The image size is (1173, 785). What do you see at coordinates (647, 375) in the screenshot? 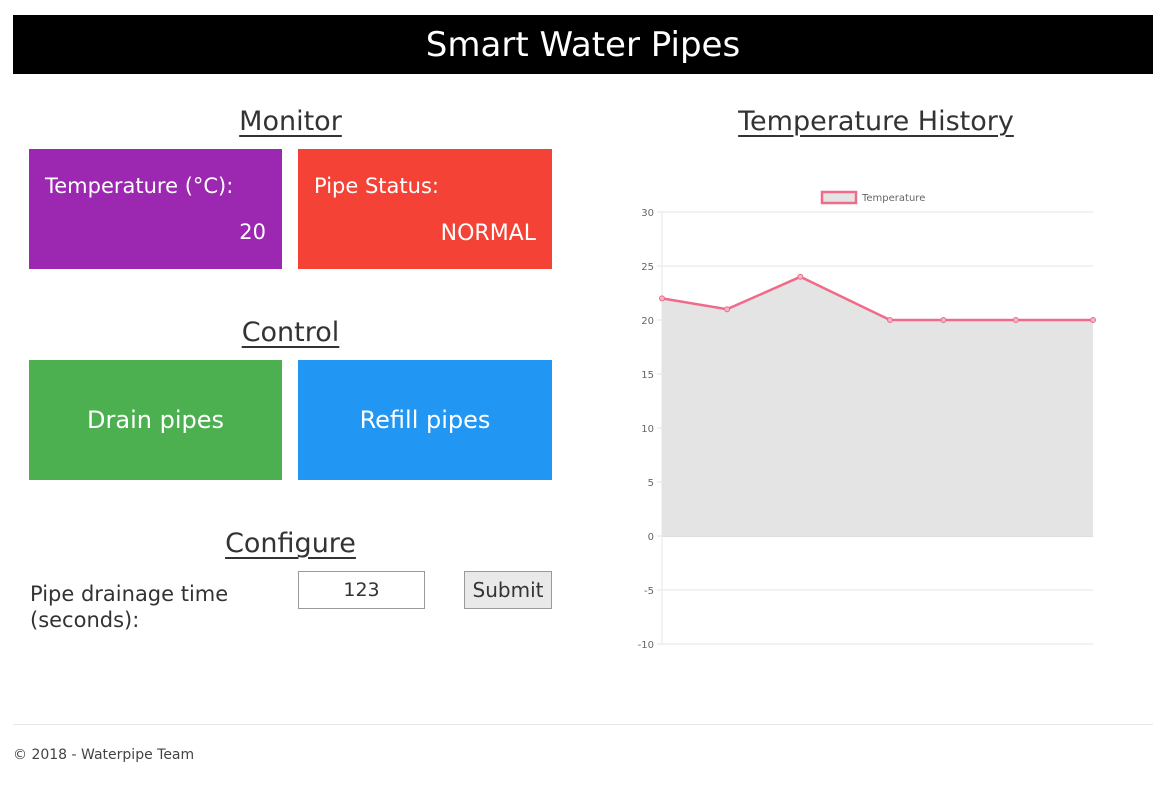
I see `y-tick-label: 15` at bounding box center [647, 375].